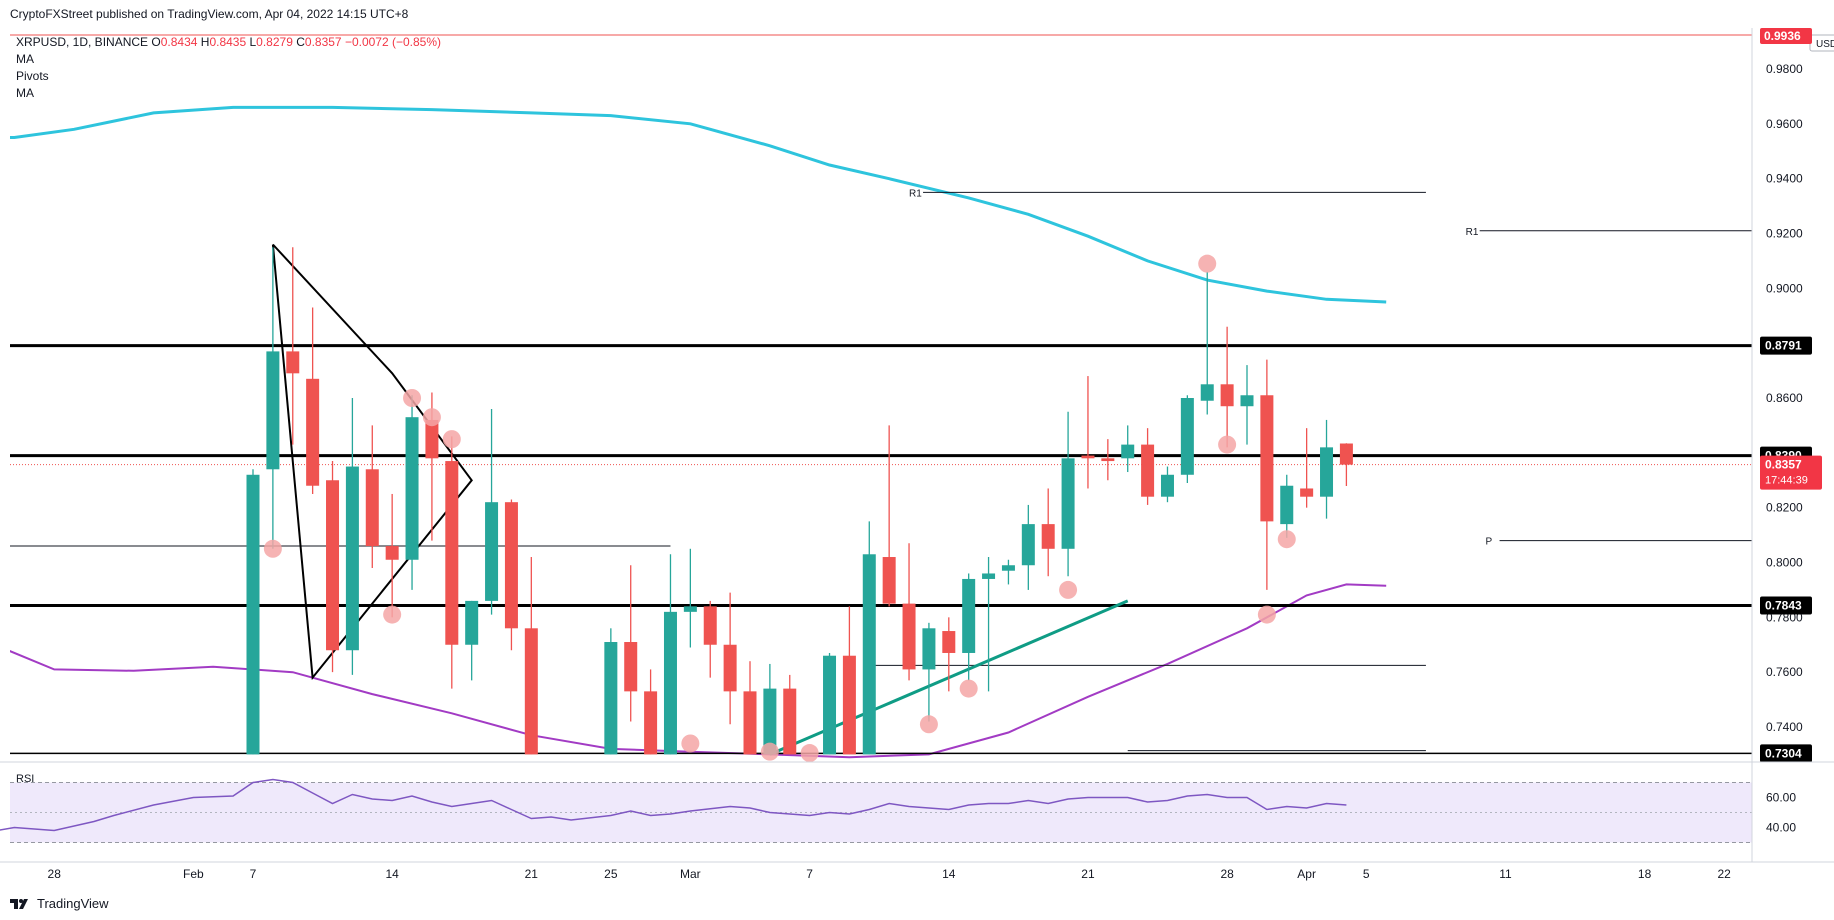 Image resolution: width=1834 pixels, height=920 pixels. I want to click on high-value: 0.8435, so click(228, 42).